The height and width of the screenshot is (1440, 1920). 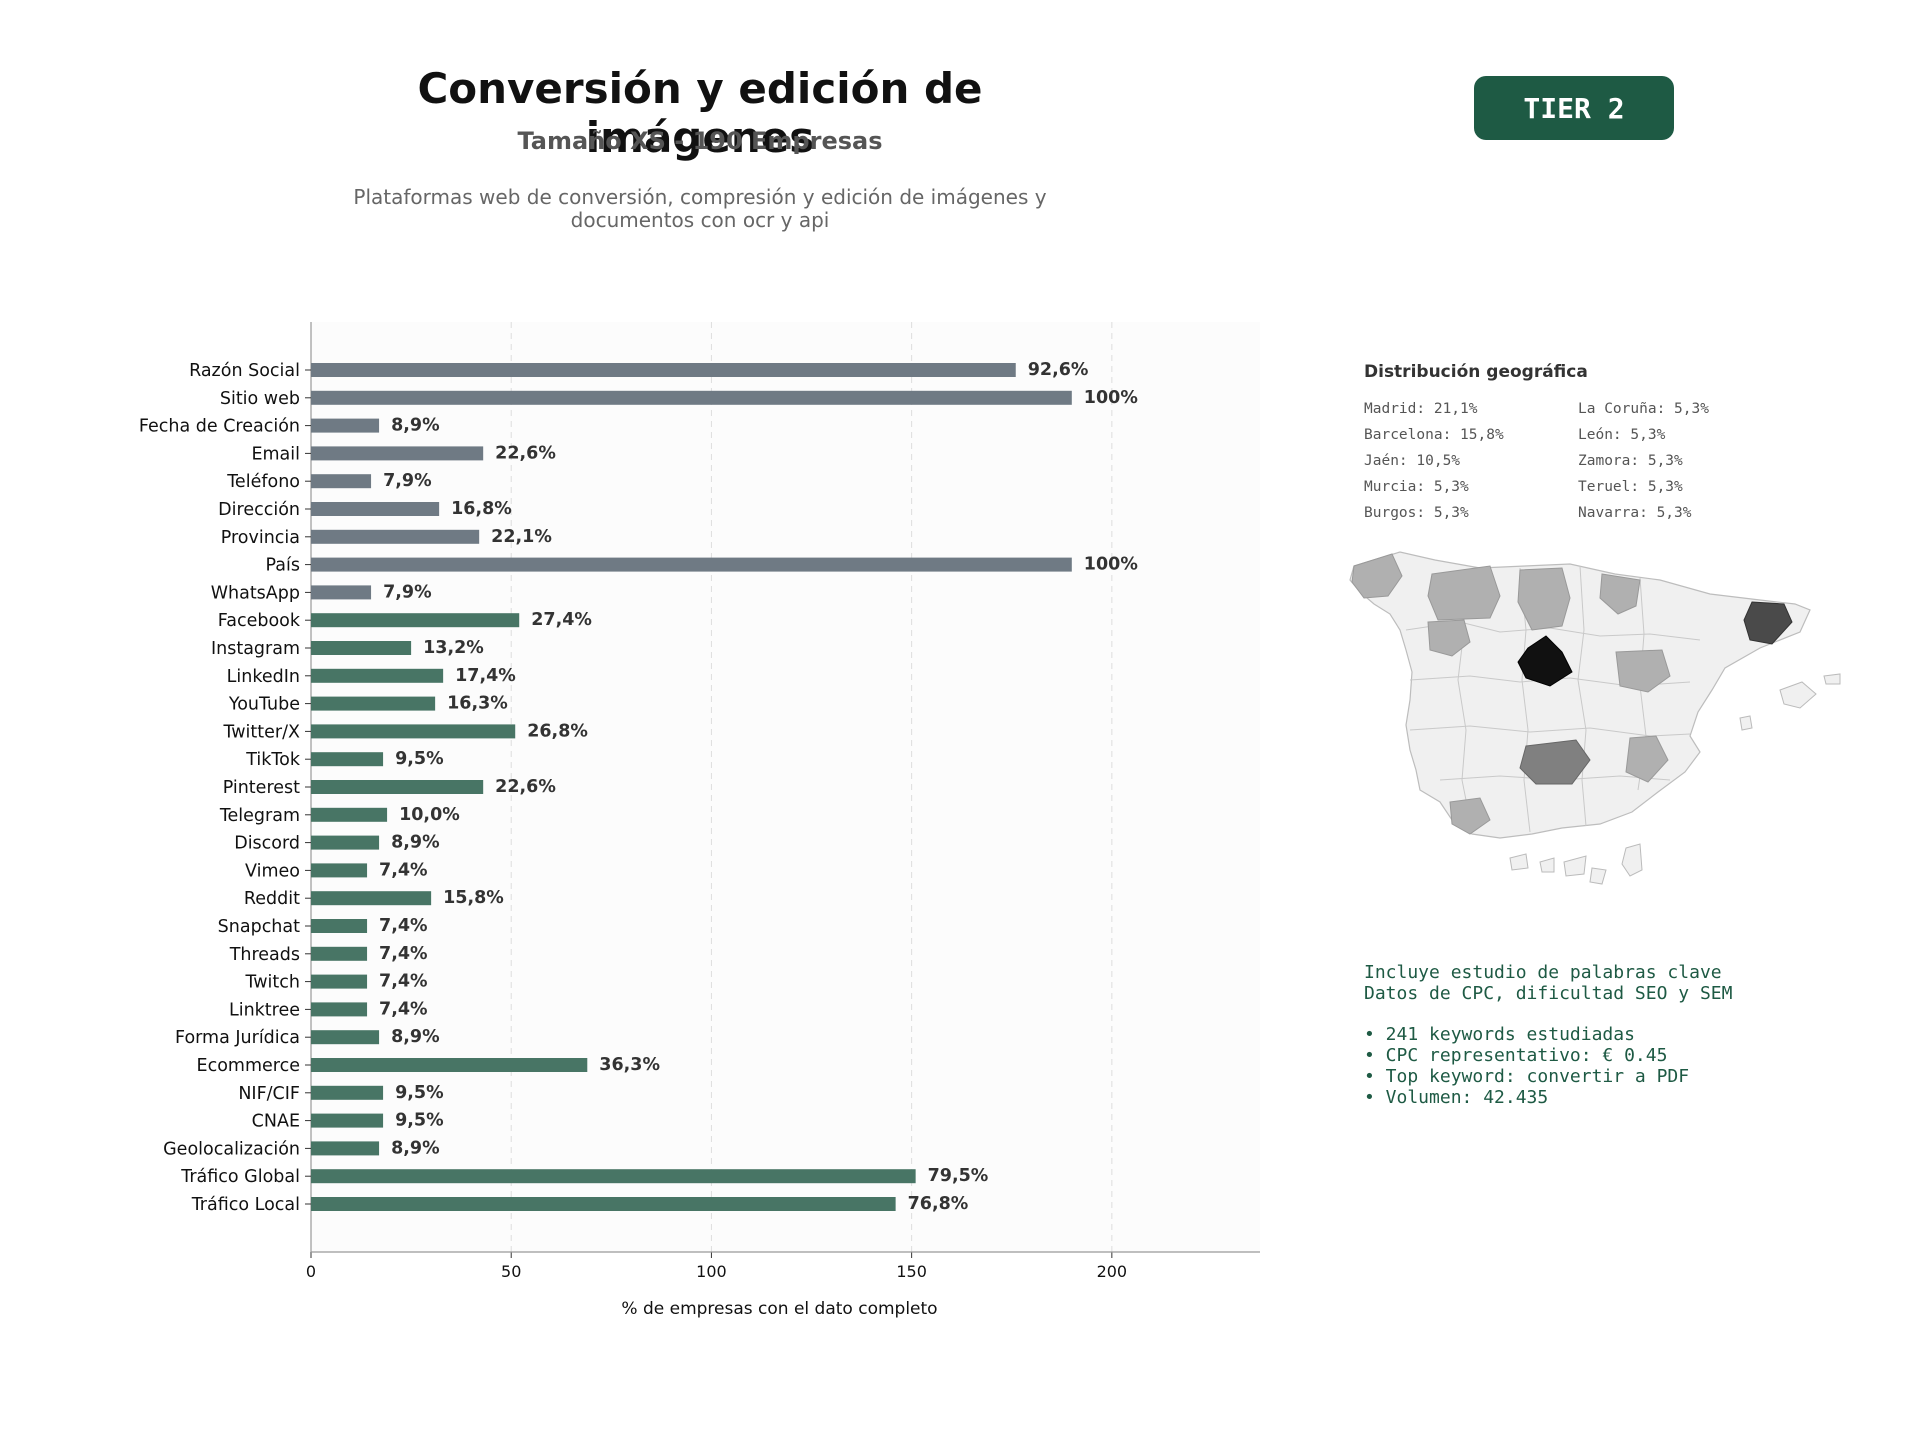 What do you see at coordinates (1499, 1034) in the screenshot?
I see `seo-bullet: • 241 keywords estudiadas` at bounding box center [1499, 1034].